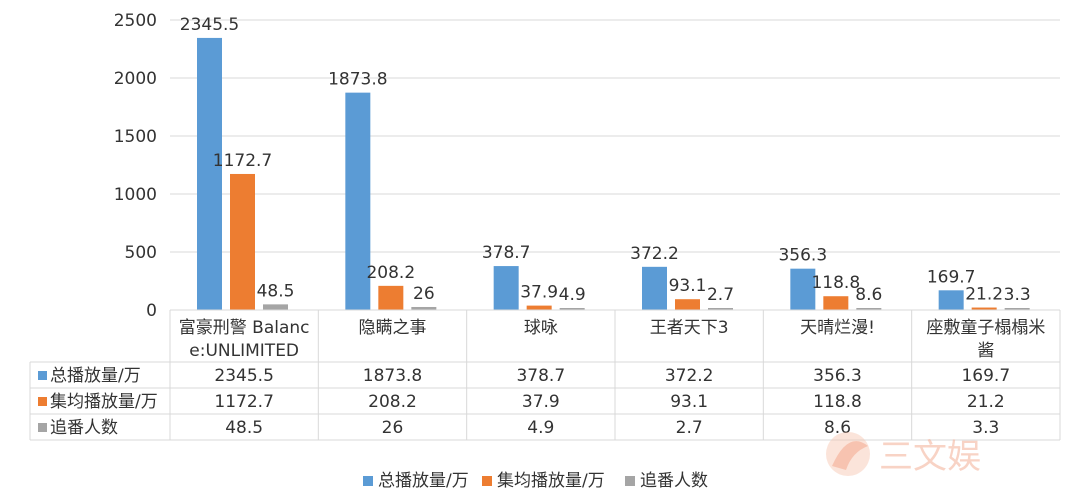  I want to click on data-label: 2.7, so click(720, 295).